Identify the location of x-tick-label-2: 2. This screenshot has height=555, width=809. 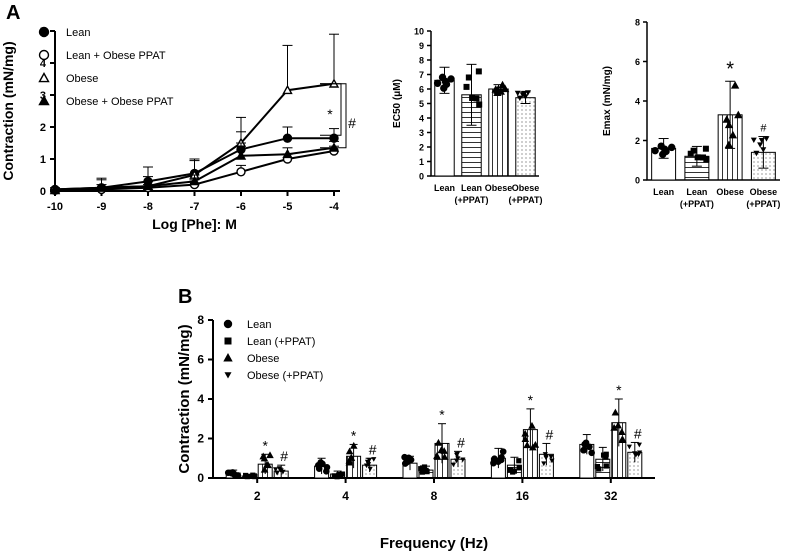
(257, 496).